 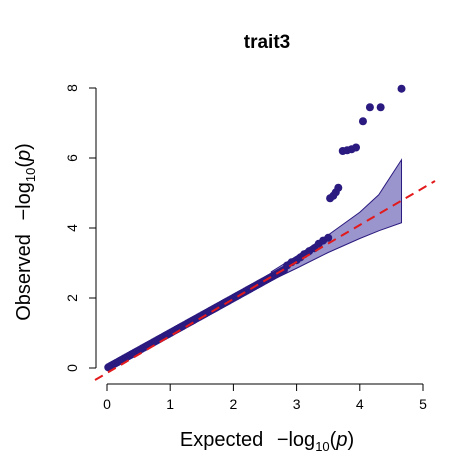 I want to click on y-axis-label-open: (, so click(x=24, y=164).